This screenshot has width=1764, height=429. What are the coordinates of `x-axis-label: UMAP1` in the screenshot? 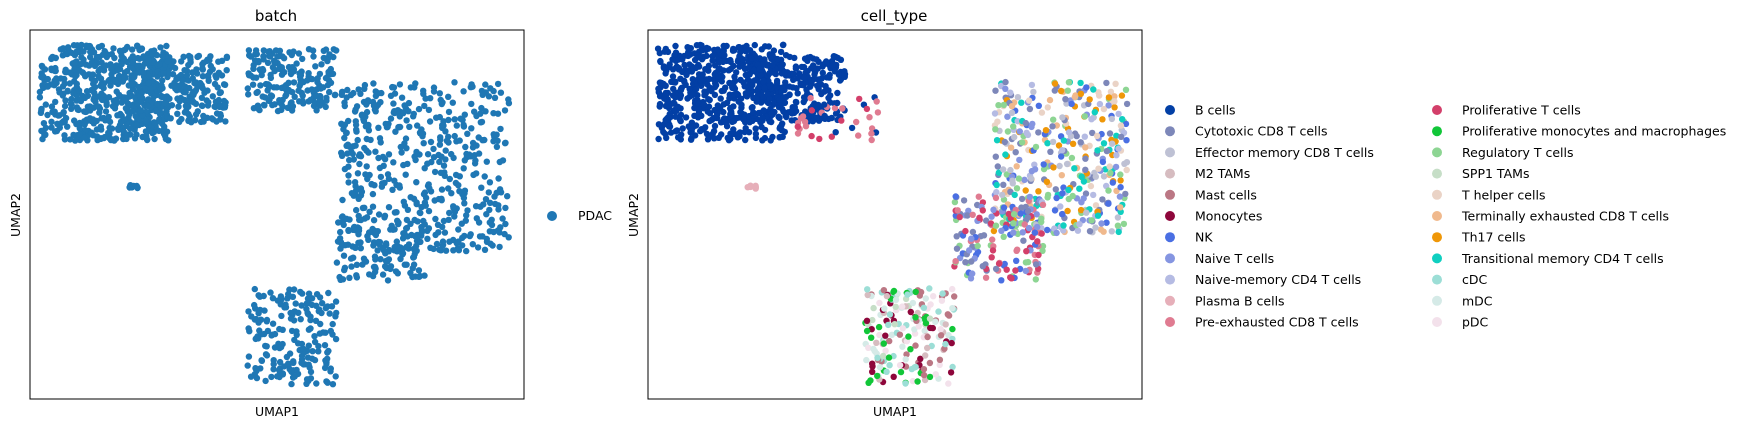 It's located at (277, 411).